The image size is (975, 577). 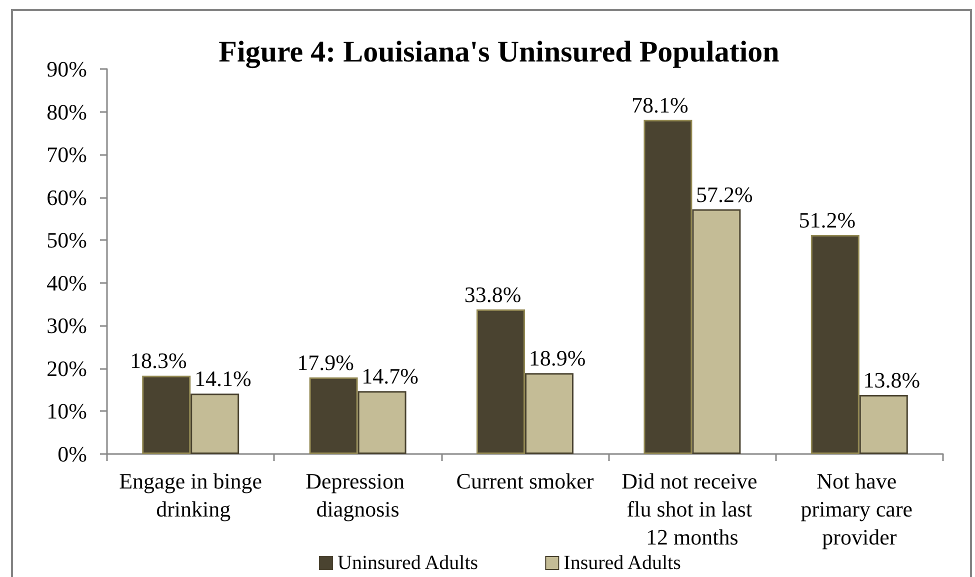 I want to click on y-tick-label: 90%, so click(x=66, y=69).